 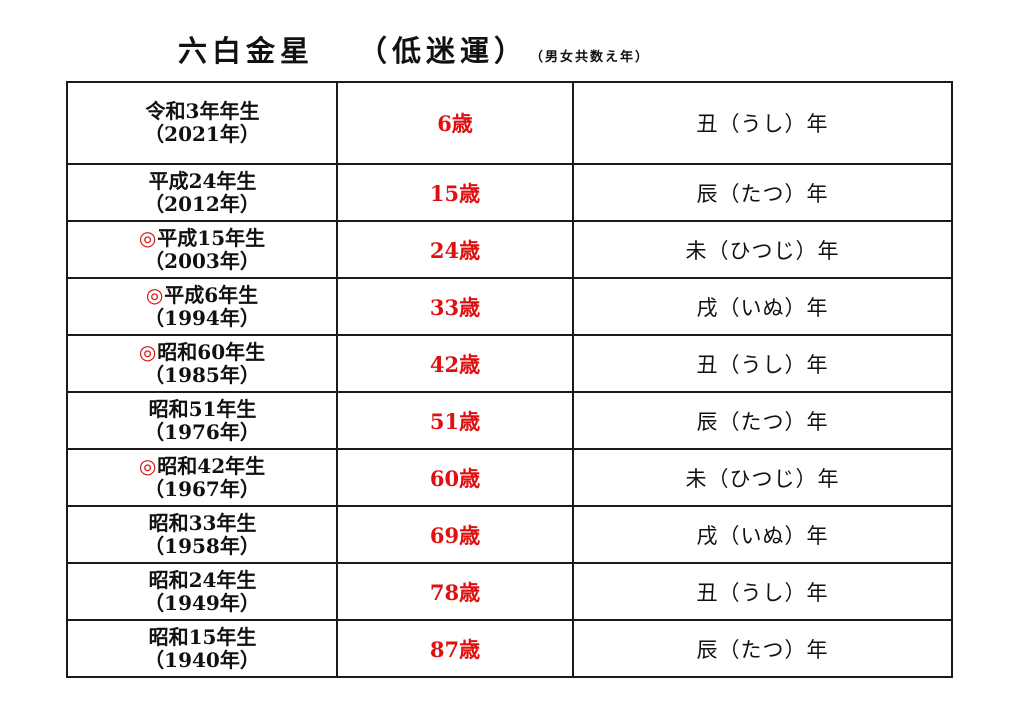 I want to click on birth-era: 平成24年生, so click(x=202, y=180).